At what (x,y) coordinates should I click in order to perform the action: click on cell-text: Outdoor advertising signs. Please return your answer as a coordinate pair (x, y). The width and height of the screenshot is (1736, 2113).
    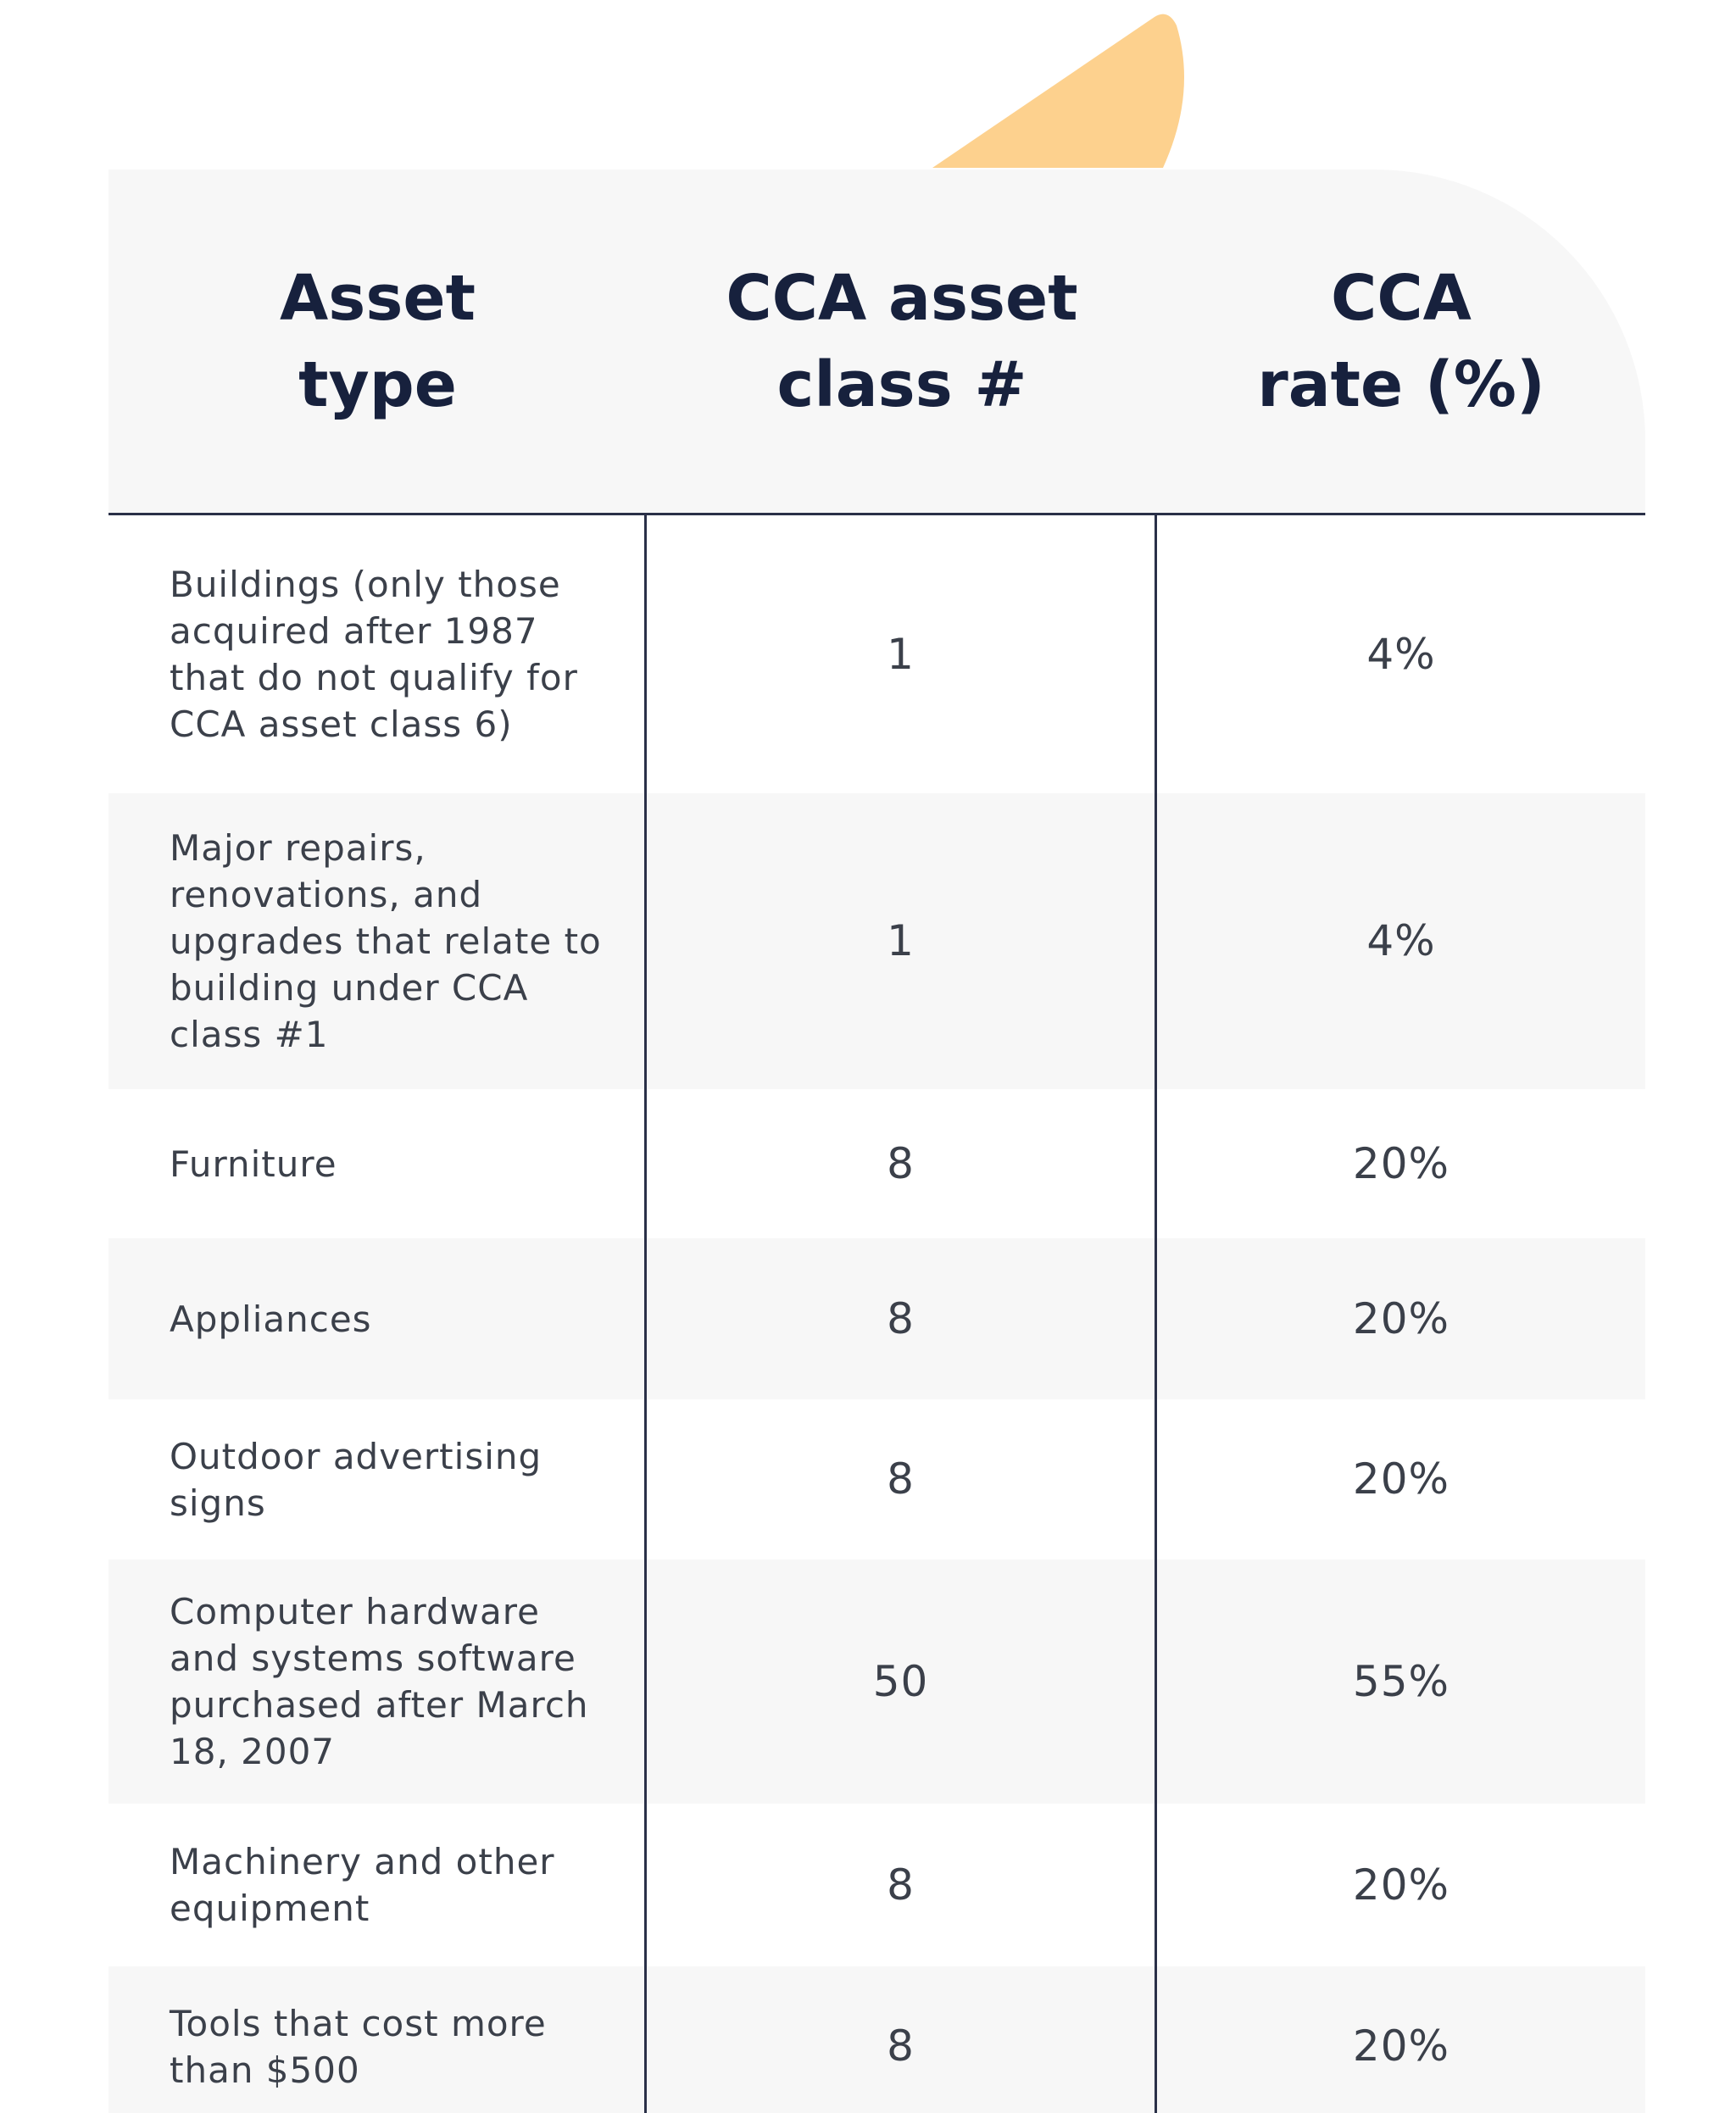
    Looking at the image, I should click on (356, 1479).